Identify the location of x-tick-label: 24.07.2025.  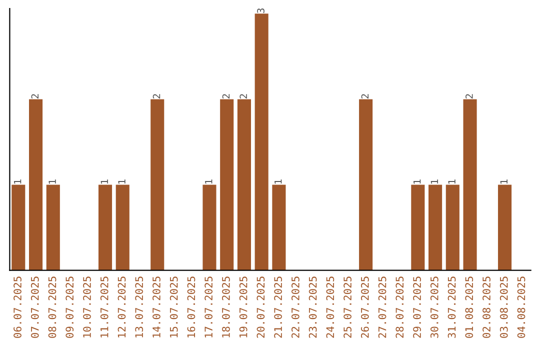
(330, 307).